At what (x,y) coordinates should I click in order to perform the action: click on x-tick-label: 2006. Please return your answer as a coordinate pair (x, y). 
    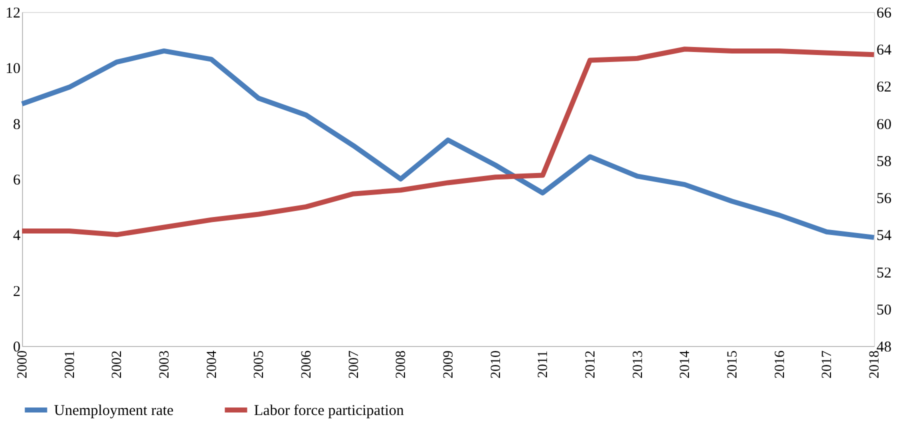
    Looking at the image, I should click on (307, 364).